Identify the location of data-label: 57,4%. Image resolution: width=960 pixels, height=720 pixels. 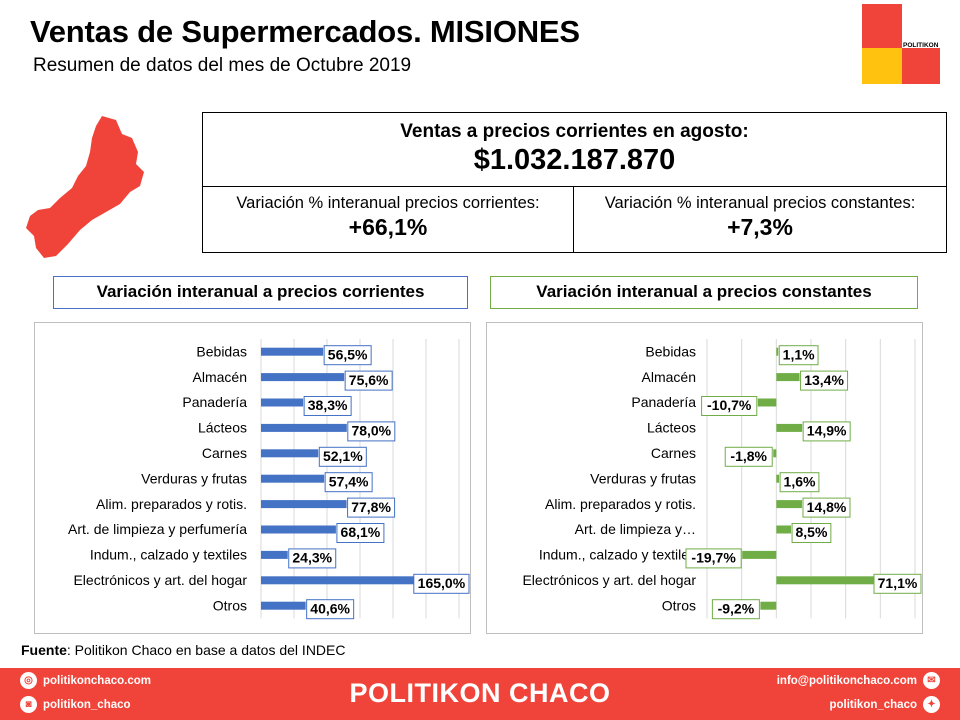
(349, 481).